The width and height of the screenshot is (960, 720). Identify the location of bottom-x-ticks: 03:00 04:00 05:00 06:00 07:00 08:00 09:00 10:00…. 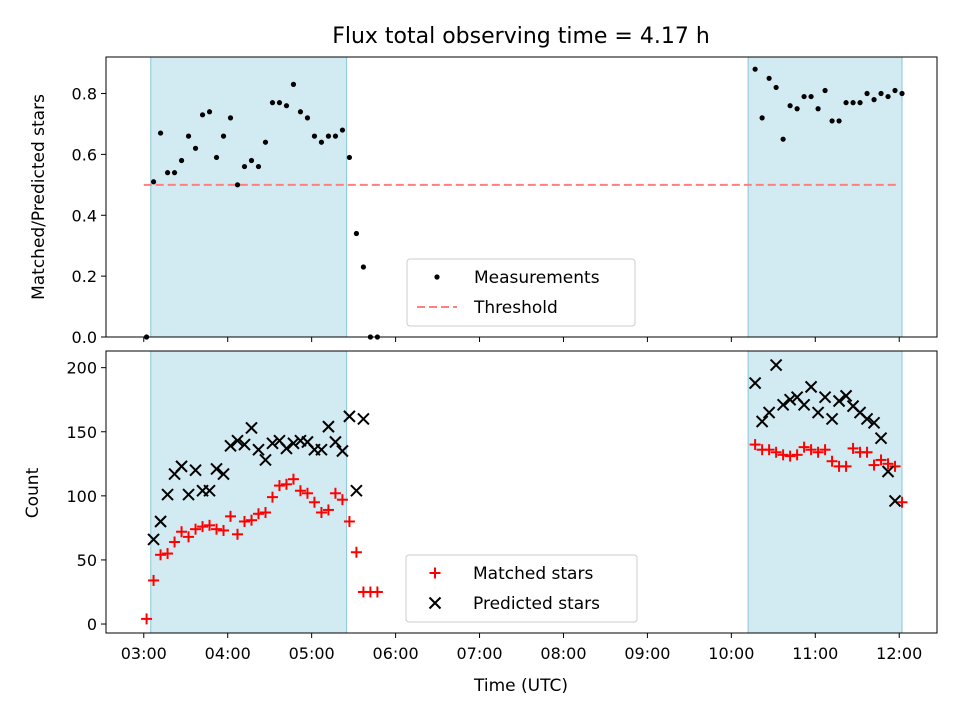
(521, 648).